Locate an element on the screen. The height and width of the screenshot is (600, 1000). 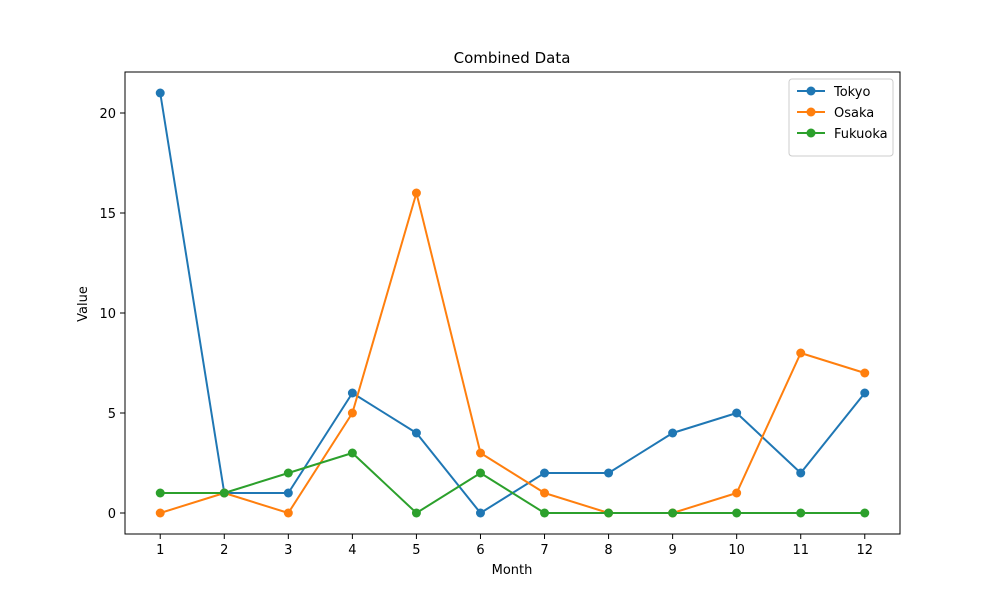
legend-label: Fukuoka is located at coordinates (861, 134).